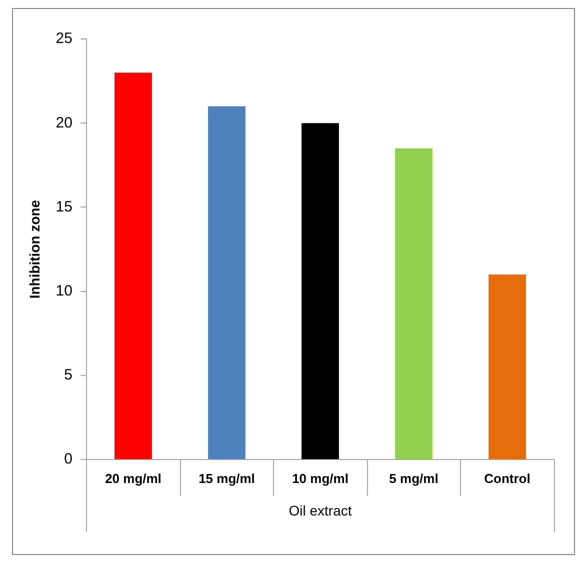 This screenshot has height=561, width=579. I want to click on x-tick-label: 5 mg/ml, so click(413, 478).